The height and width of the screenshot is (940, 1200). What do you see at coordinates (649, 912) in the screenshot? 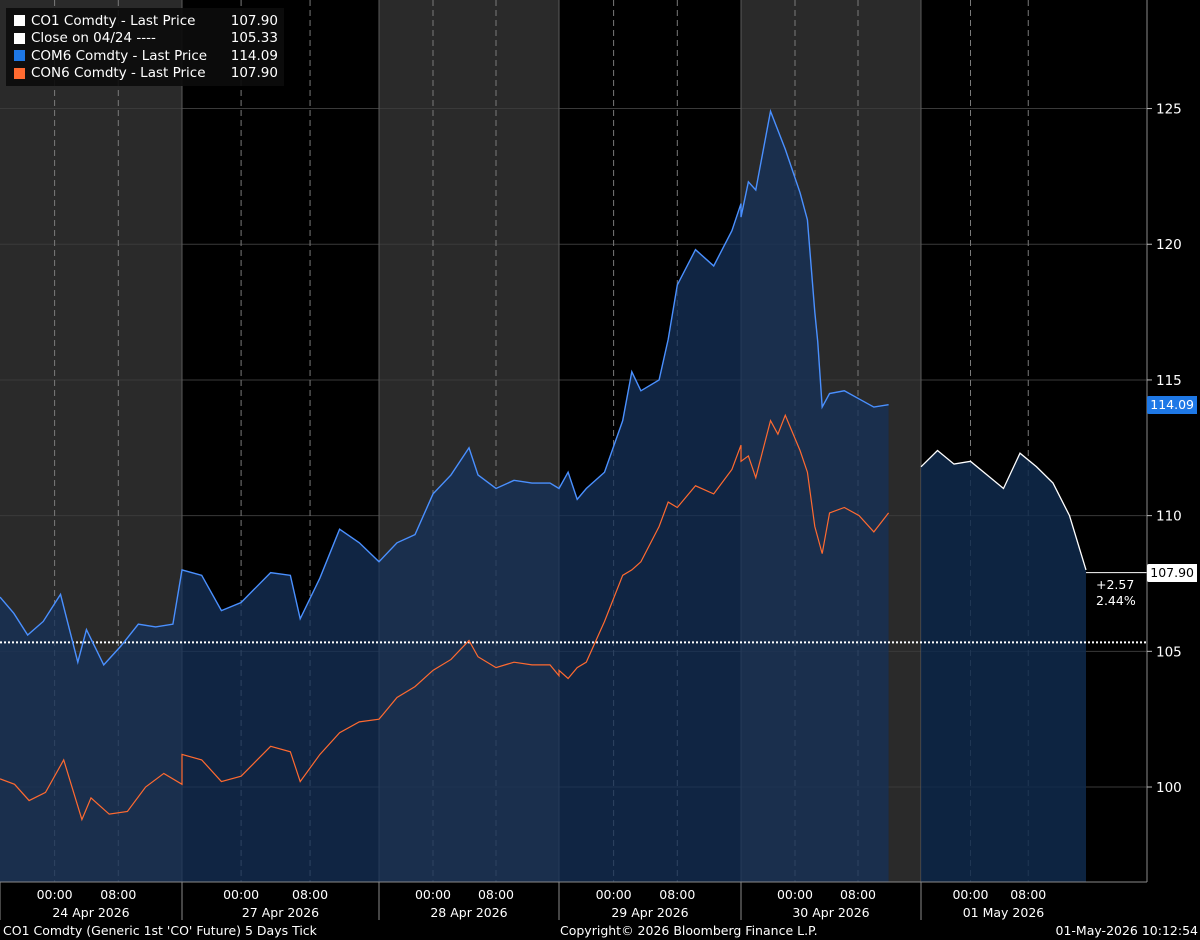
I see `x-day-label: 29 Apr 2026` at bounding box center [649, 912].